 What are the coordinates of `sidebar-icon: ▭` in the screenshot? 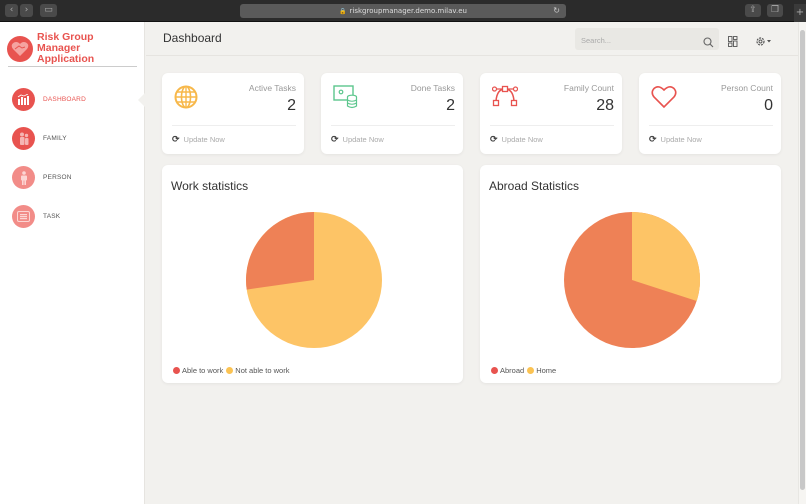 It's located at (48, 10).